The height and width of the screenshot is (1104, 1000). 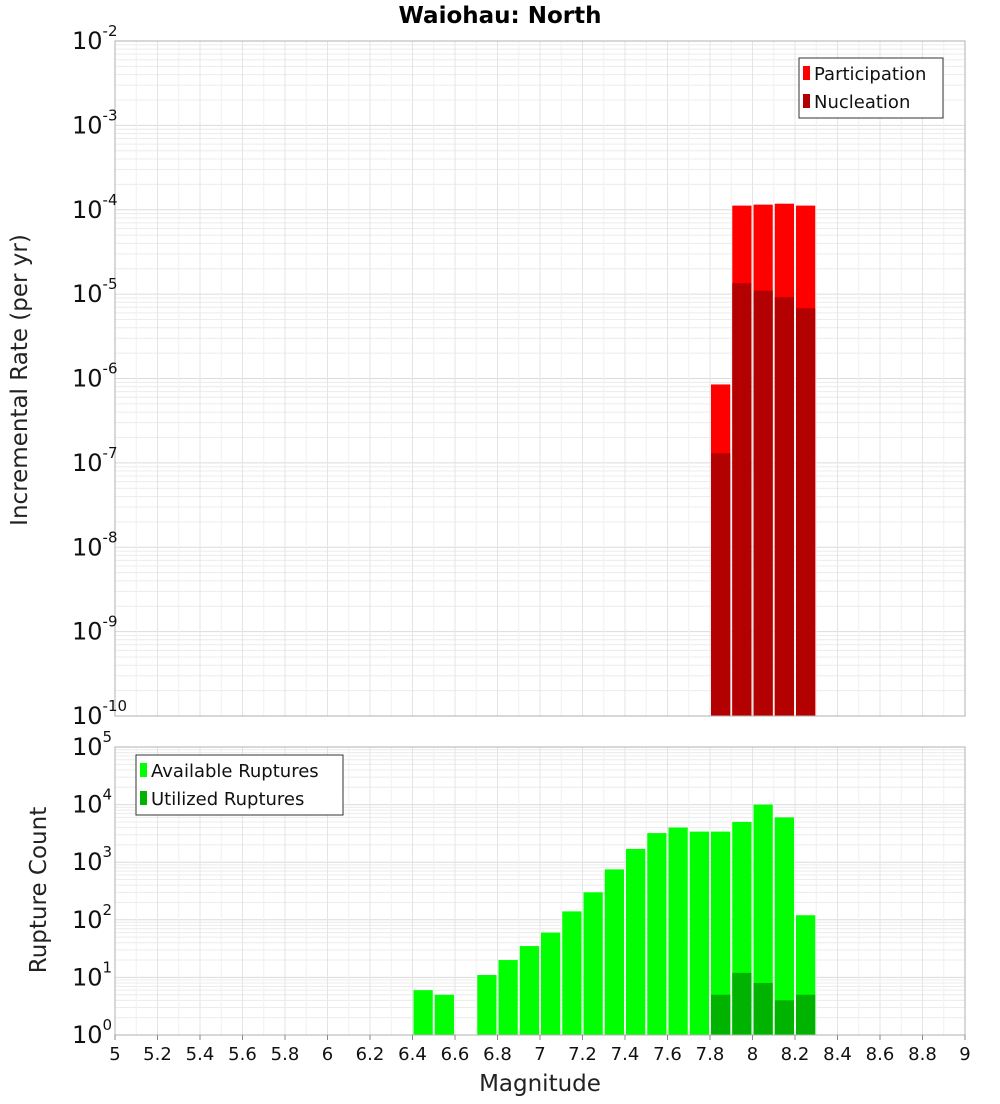 What do you see at coordinates (92, 859) in the screenshot?
I see `count-y-tick-label: 10³` at bounding box center [92, 859].